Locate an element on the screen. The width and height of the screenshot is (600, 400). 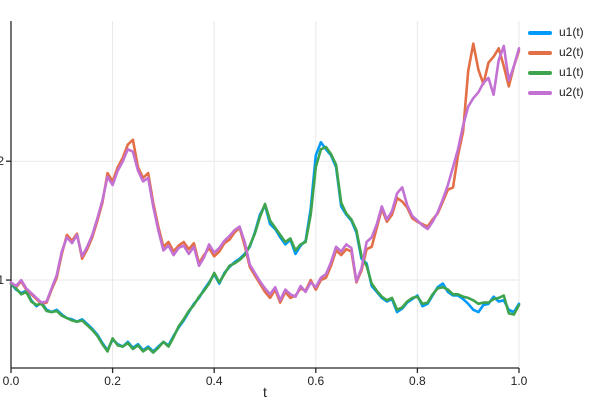
x-tick-label: 0.0 is located at coordinates (11, 381).